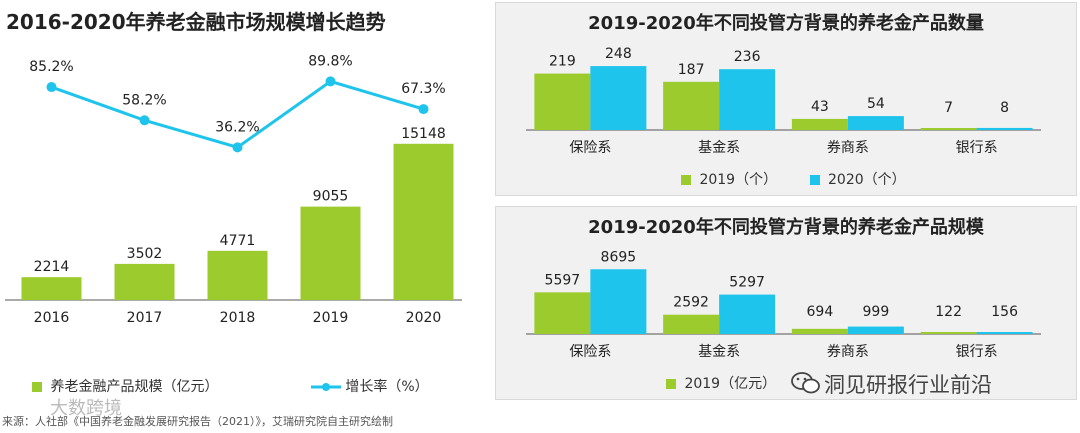 The width and height of the screenshot is (1080, 433). I want to click on source-note: 来源：人社部《中国养老金融发展研究报告（2021）》，艾瑞研究院自主研究绘制, so click(197, 421).